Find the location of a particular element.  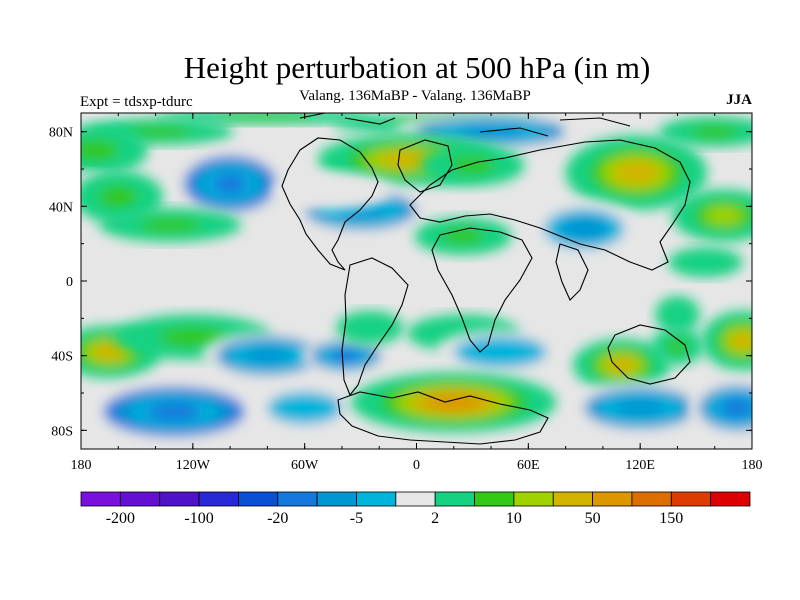

y-tick-label: 80S is located at coordinates (62, 431).